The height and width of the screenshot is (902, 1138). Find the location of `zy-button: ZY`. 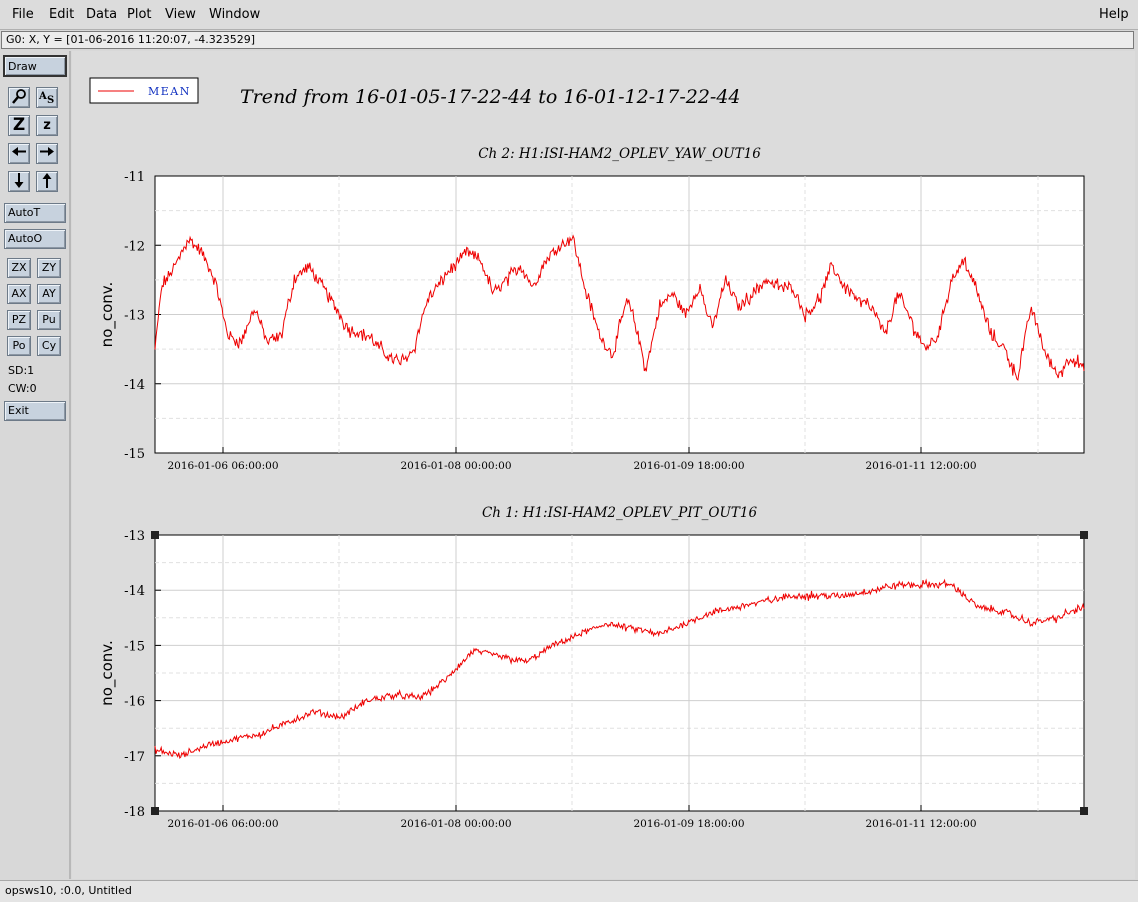

zy-button: ZY is located at coordinates (49, 268).